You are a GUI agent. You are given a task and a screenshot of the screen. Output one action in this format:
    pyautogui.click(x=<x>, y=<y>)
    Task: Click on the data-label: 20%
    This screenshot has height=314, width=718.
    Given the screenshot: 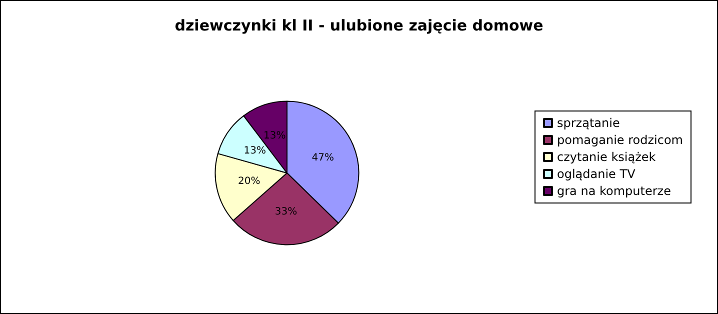 What is the action you would take?
    pyautogui.click(x=249, y=182)
    